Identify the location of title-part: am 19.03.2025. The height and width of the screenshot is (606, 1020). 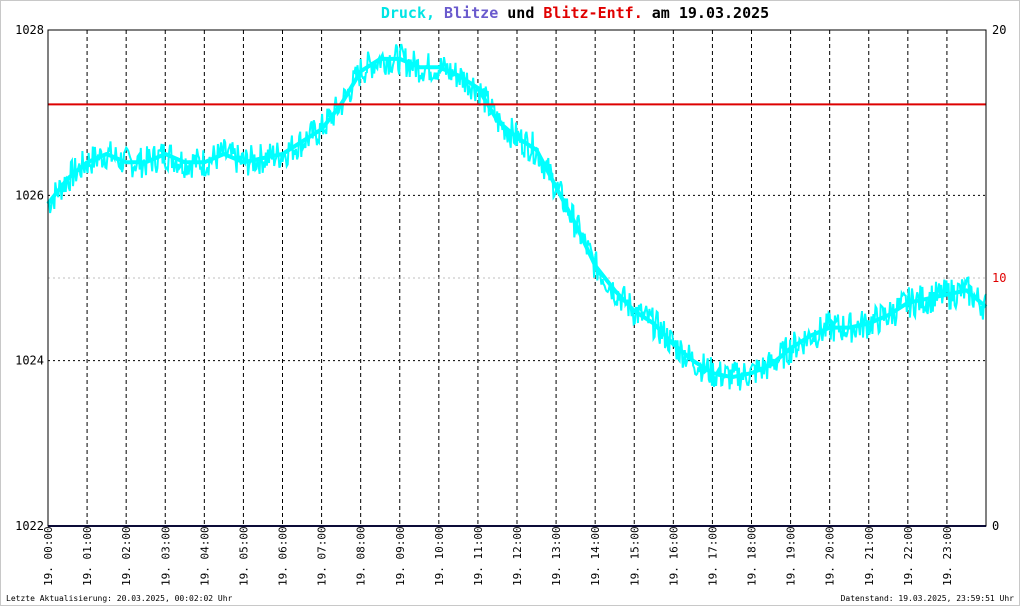
(706, 13).